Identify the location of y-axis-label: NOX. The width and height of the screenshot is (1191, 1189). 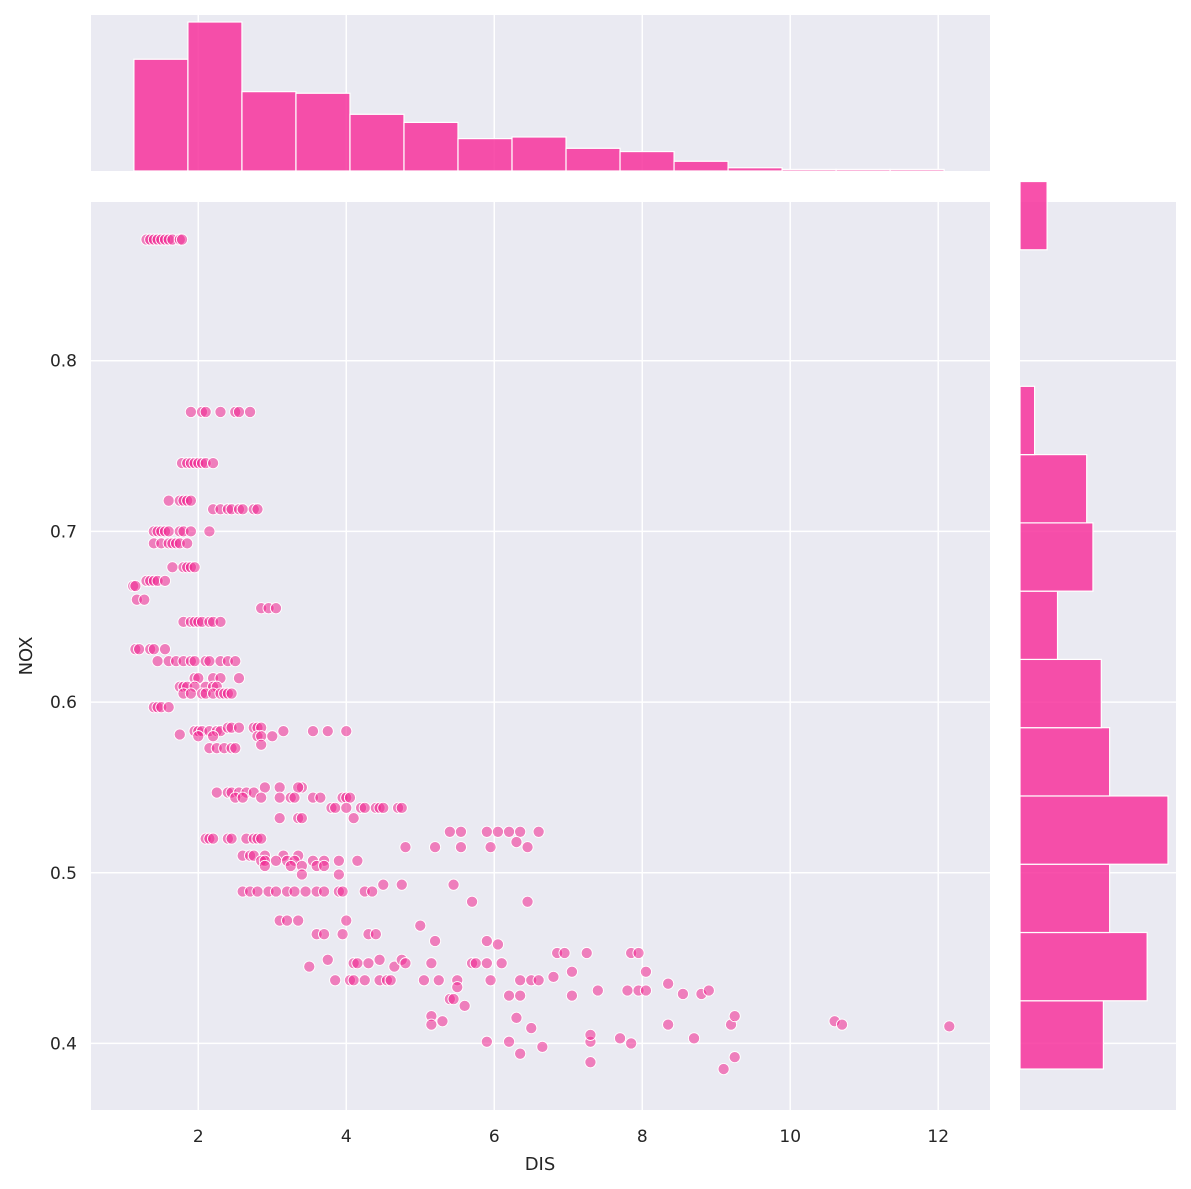
(26, 656).